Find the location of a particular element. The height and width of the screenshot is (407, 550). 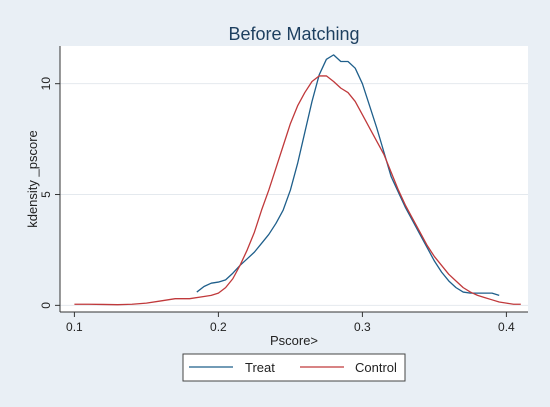

legend: Treat Control is located at coordinates (294, 367).